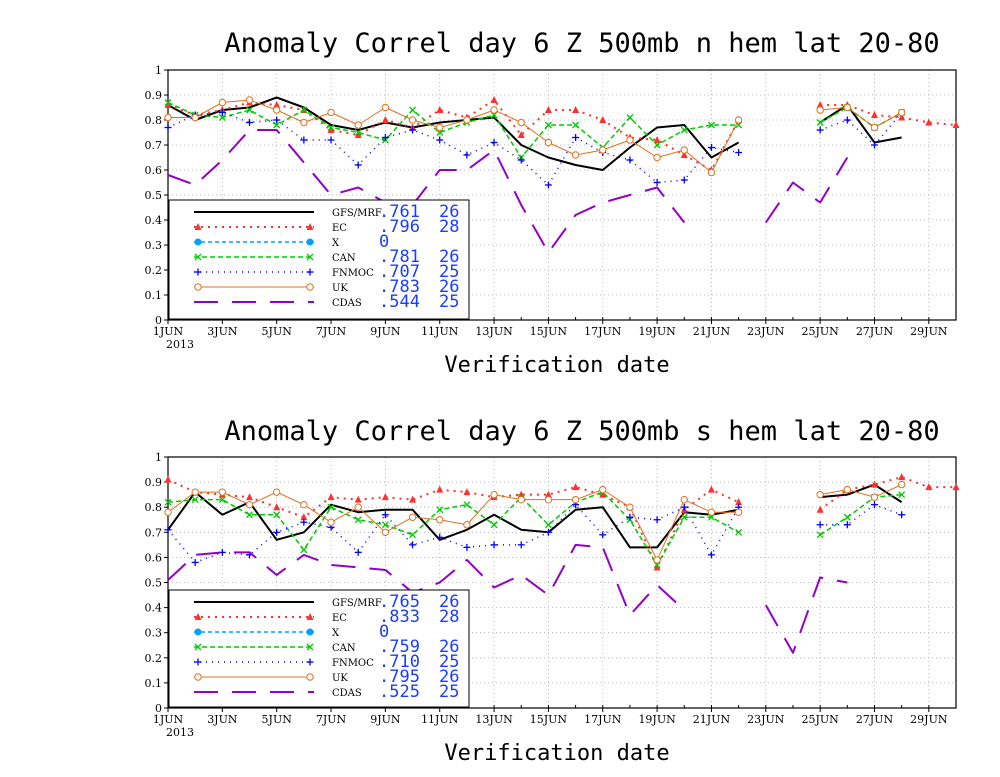 This screenshot has height=777, width=1000. I want to click on legend-entry: CDAS .525 25, so click(326, 692).